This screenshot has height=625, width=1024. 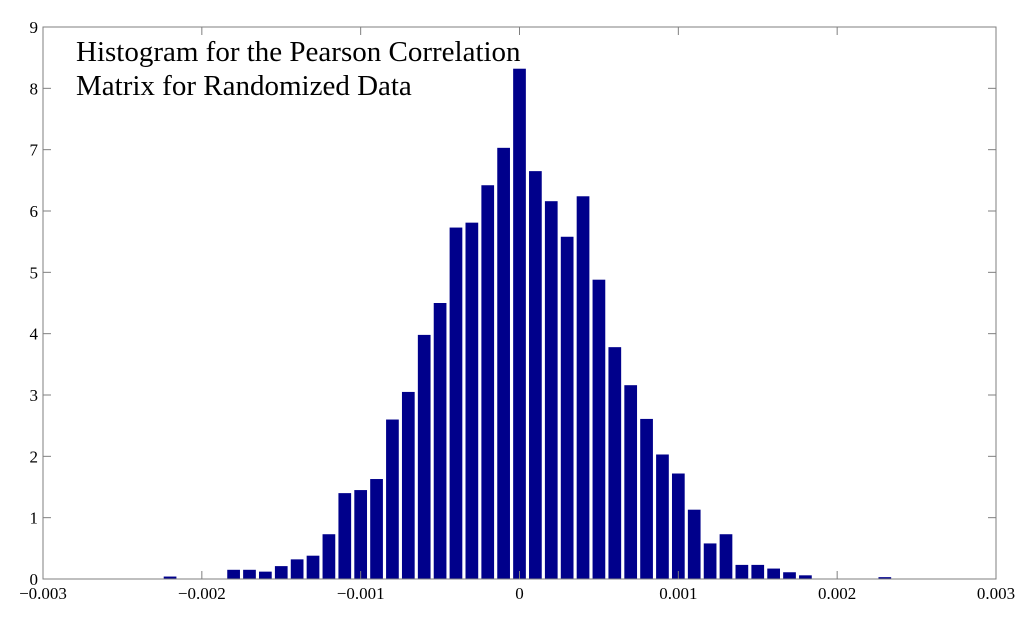 What do you see at coordinates (34, 395) in the screenshot?
I see `y-tick-label: 3` at bounding box center [34, 395].